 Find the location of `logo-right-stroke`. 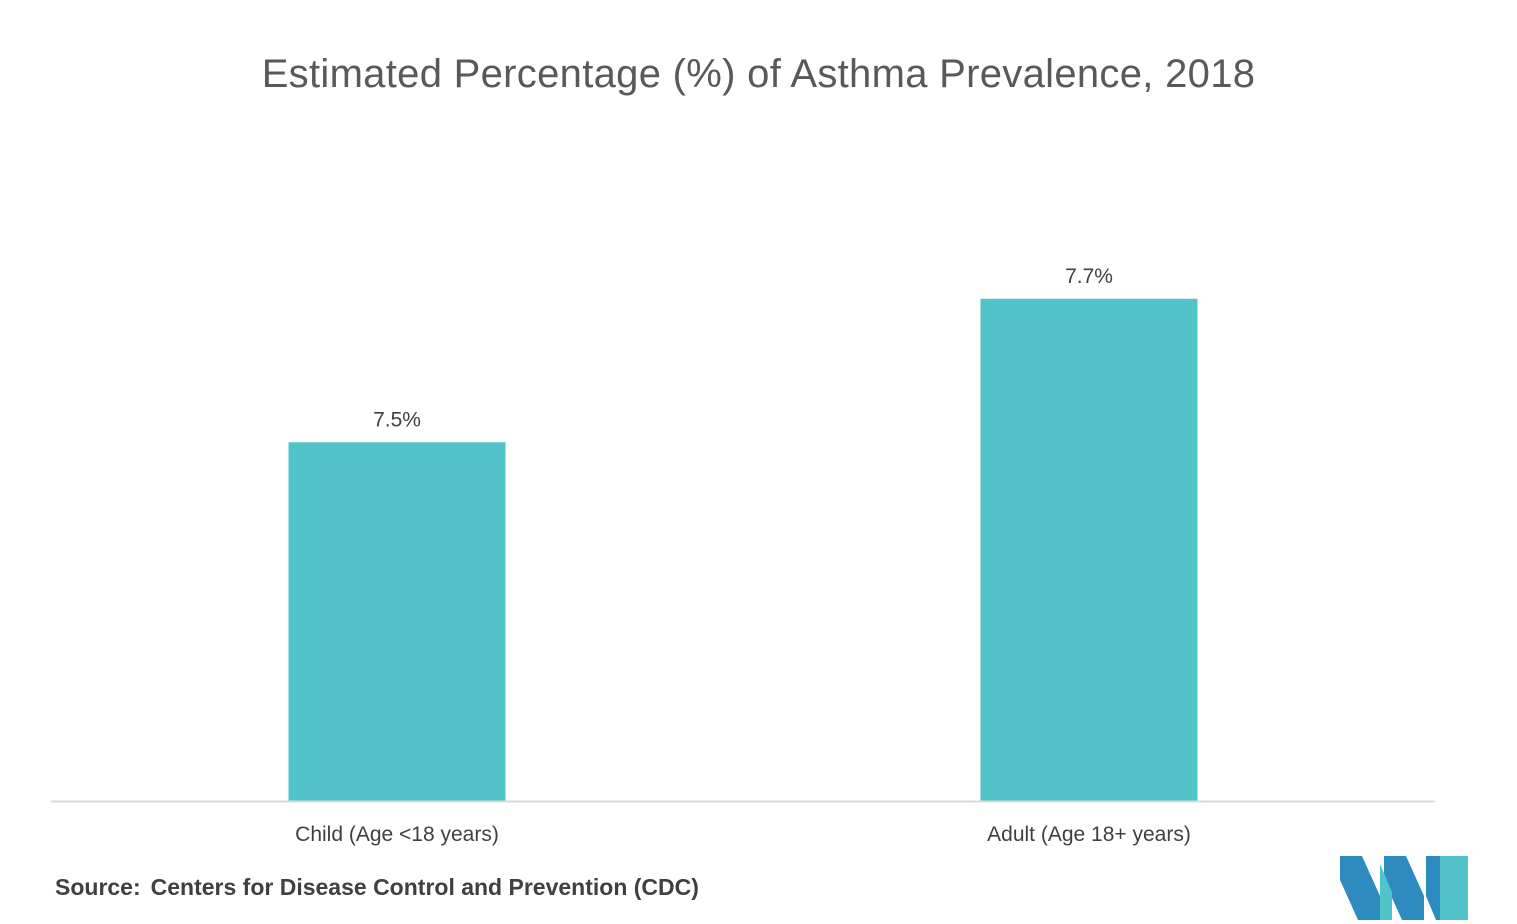

logo-right-stroke is located at coordinates (1454, 888).